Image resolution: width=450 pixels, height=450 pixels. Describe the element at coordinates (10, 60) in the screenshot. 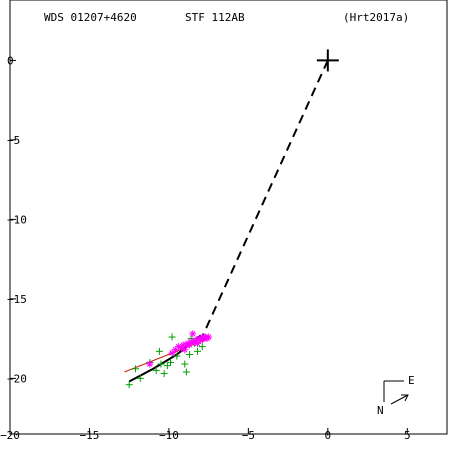

I see `y-tick-label: 0` at that location.